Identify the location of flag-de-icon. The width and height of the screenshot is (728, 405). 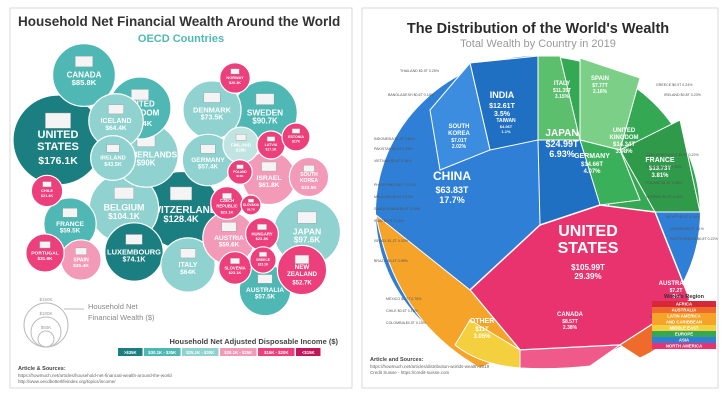
(208, 149).